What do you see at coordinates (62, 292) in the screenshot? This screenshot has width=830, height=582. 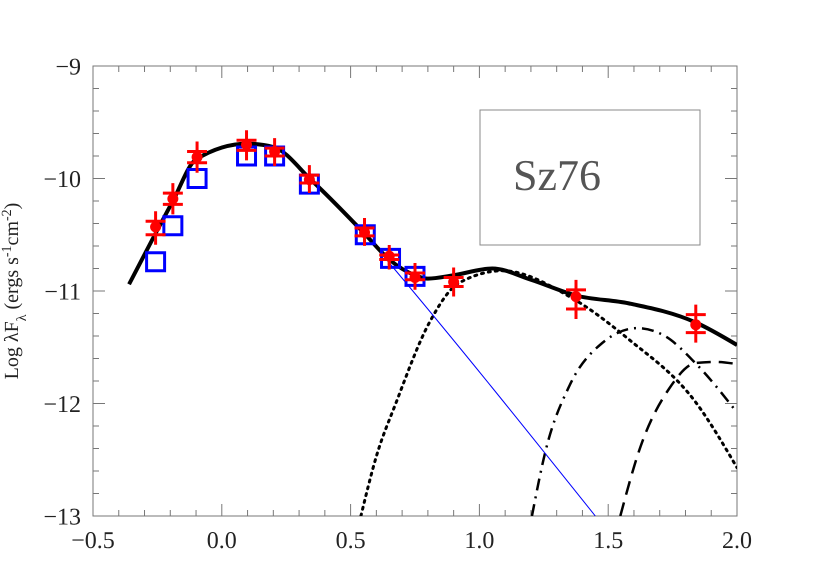 I see `y-tick-label: −11` at bounding box center [62, 292].